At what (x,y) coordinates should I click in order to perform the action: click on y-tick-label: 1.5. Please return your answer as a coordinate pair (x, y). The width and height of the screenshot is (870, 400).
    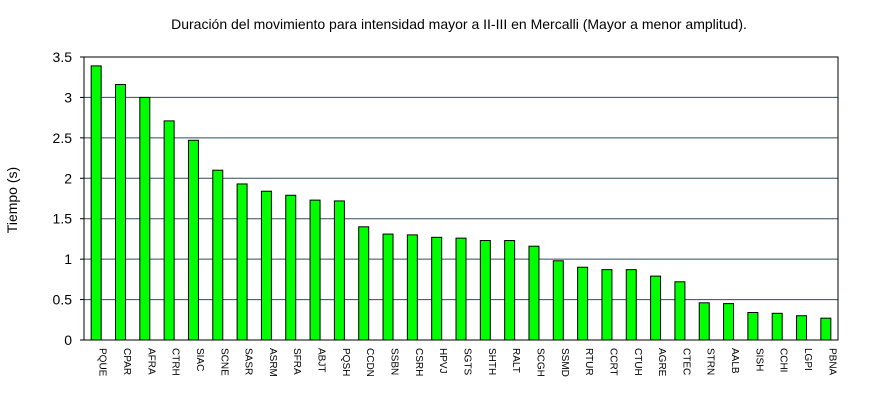
    Looking at the image, I should click on (63, 219).